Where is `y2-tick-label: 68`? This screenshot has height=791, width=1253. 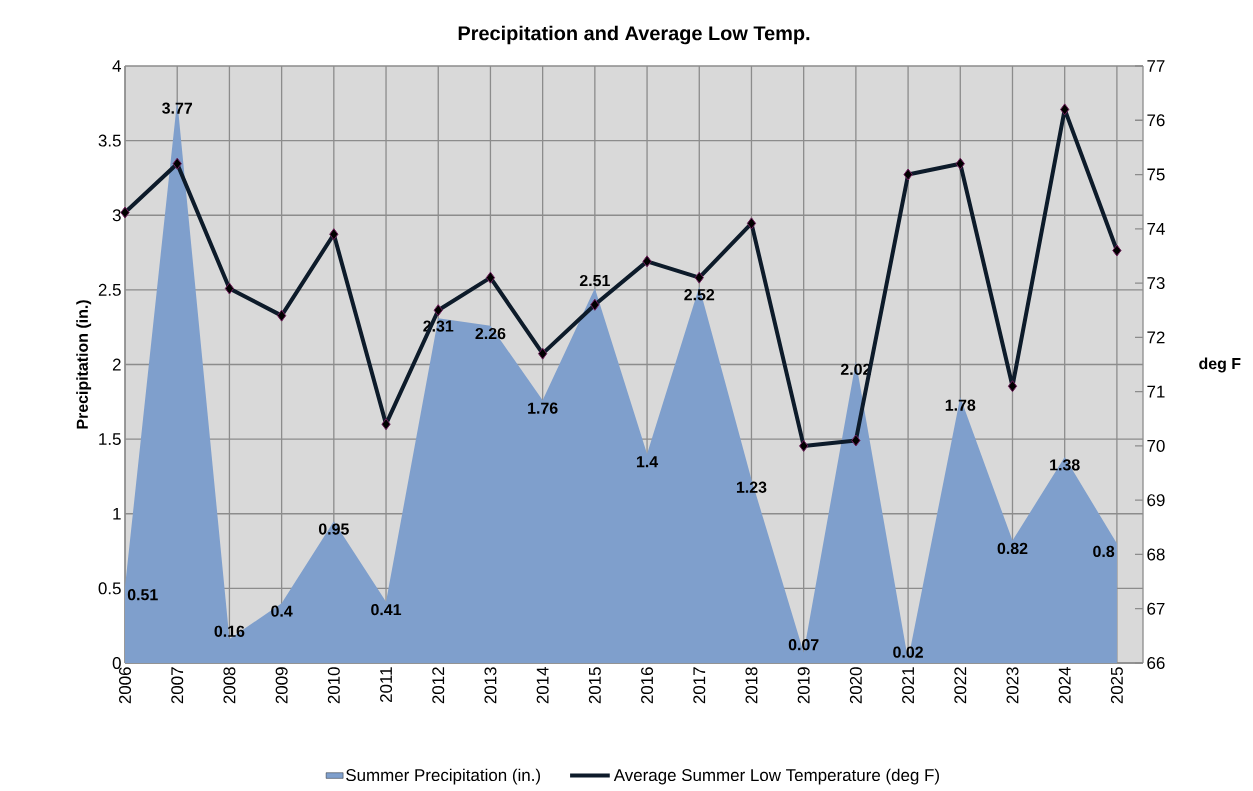 y2-tick-label: 68 is located at coordinates (1156, 554).